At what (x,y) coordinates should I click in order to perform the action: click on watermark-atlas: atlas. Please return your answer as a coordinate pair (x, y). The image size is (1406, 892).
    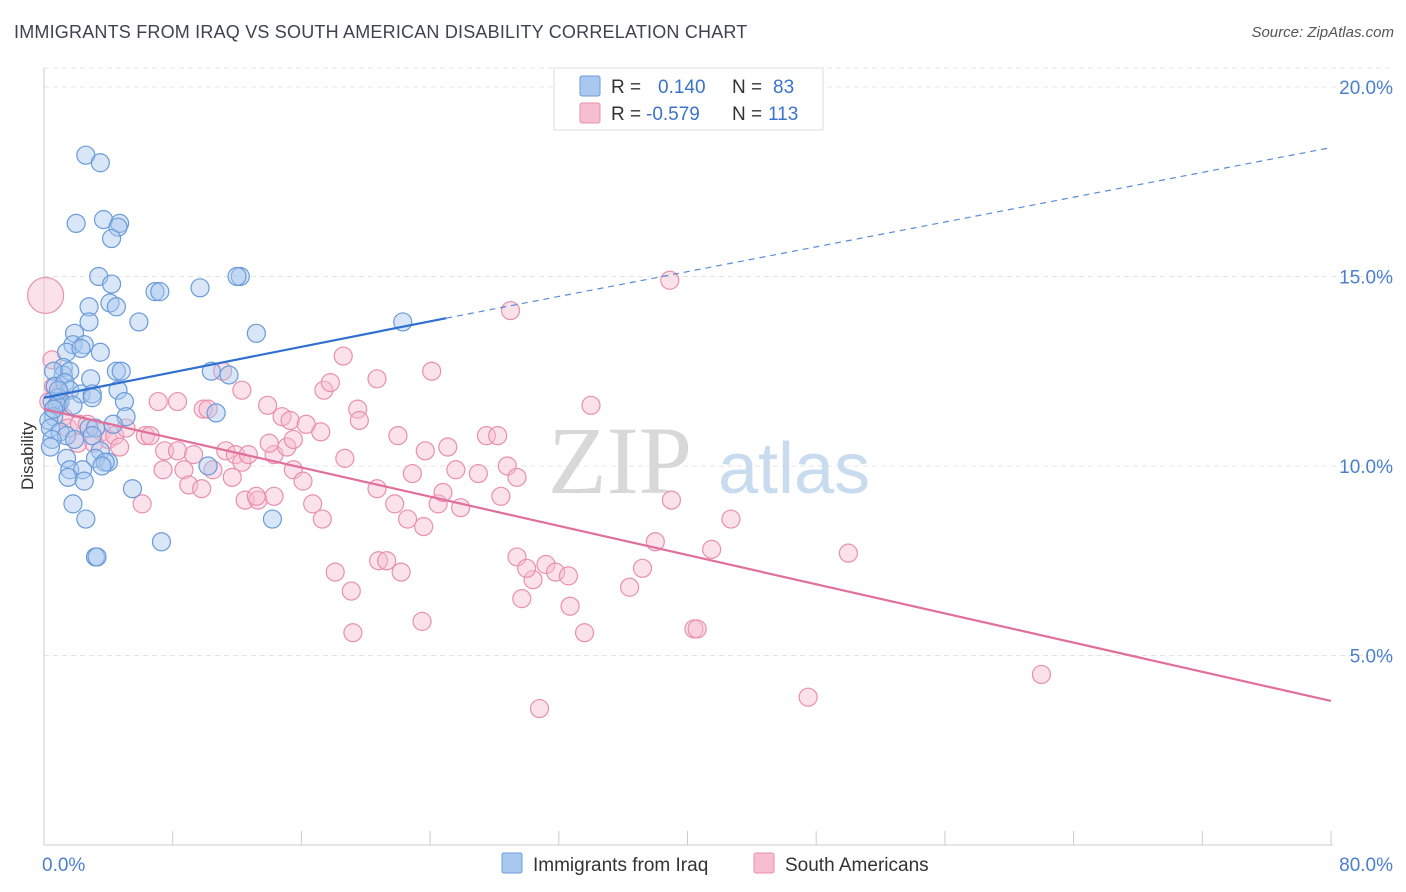
    Looking at the image, I should click on (794, 469).